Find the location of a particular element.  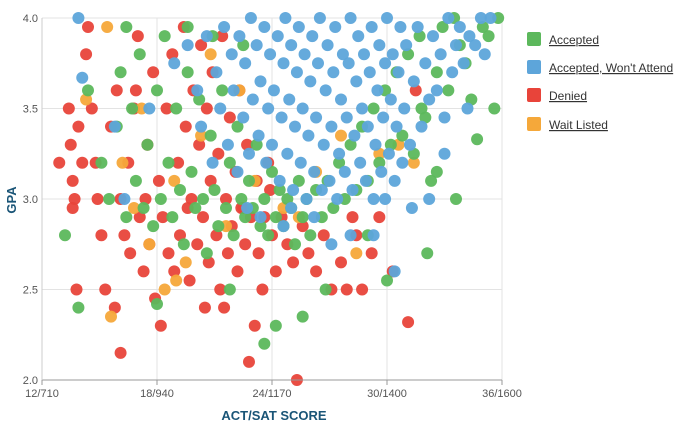

legend-item-wait-listed: Wait Listed is located at coordinates (567, 124).